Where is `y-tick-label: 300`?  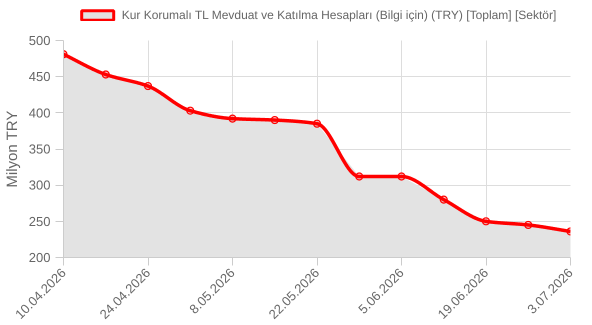 y-tick-label: 300 is located at coordinates (39, 185).